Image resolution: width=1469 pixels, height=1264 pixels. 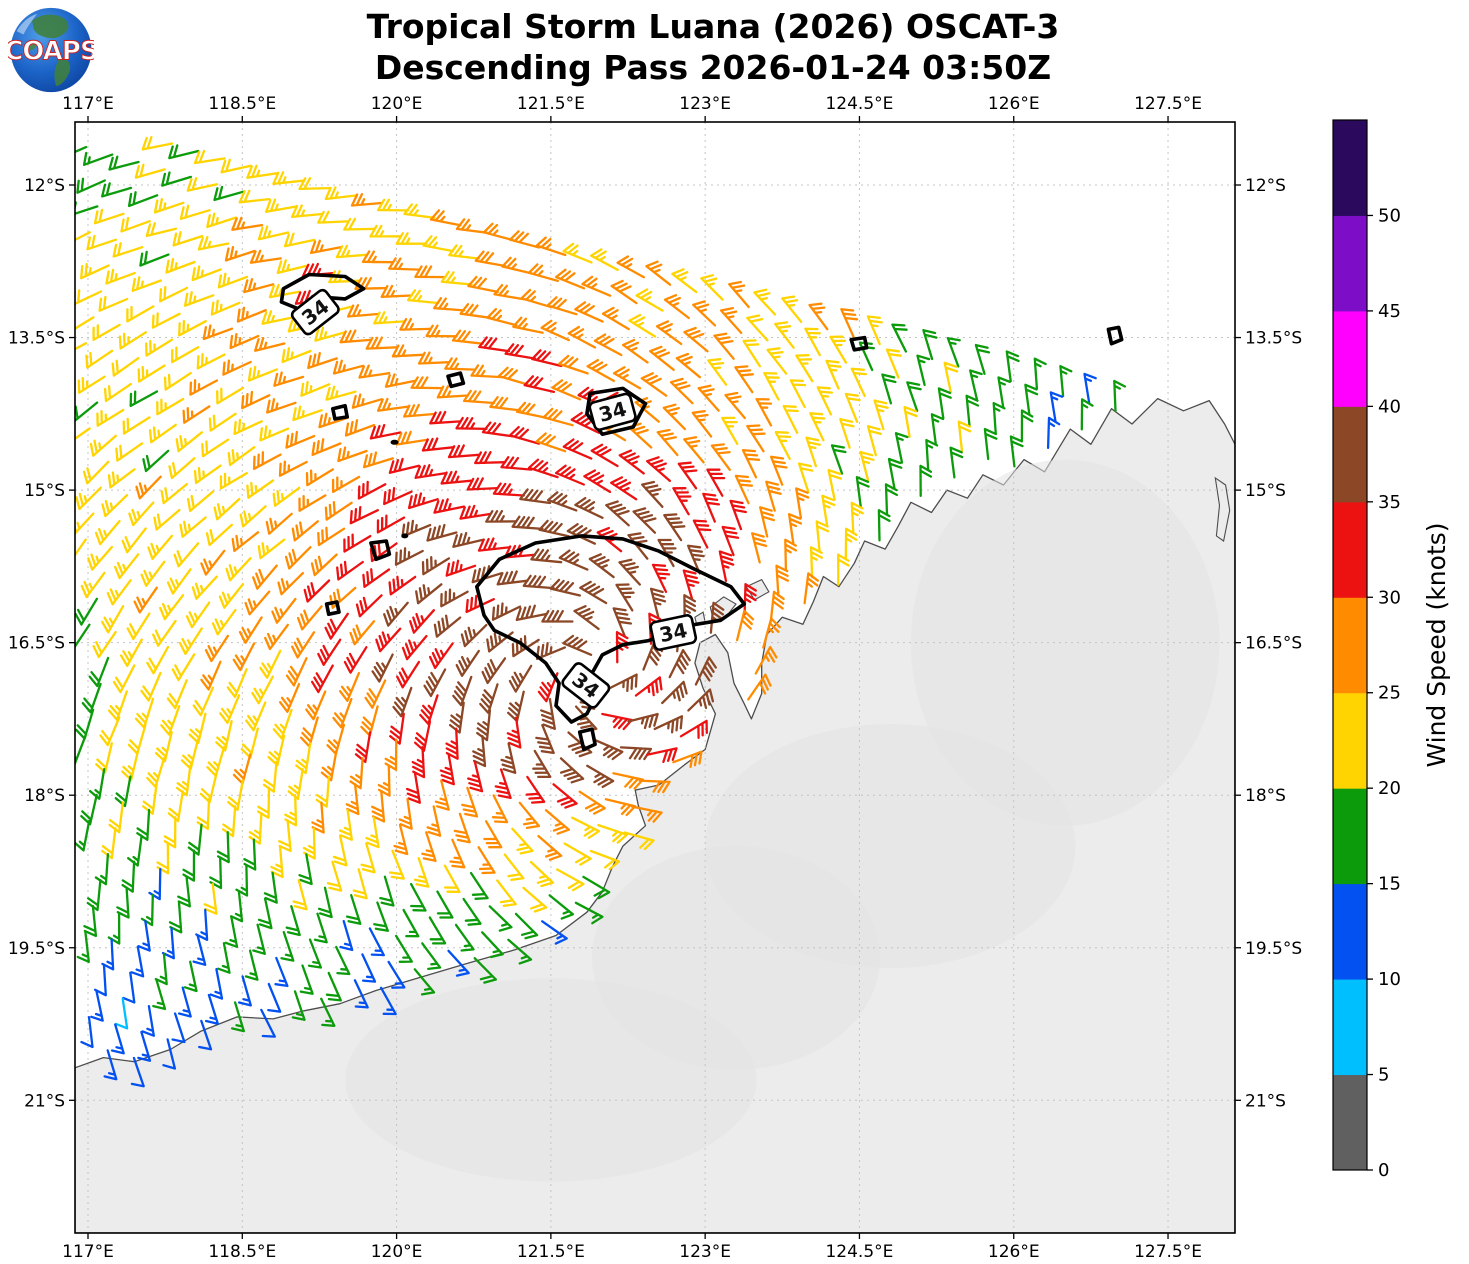 What do you see at coordinates (36, 644) in the screenshot?
I see `lat-label-left: 16.5°S` at bounding box center [36, 644].